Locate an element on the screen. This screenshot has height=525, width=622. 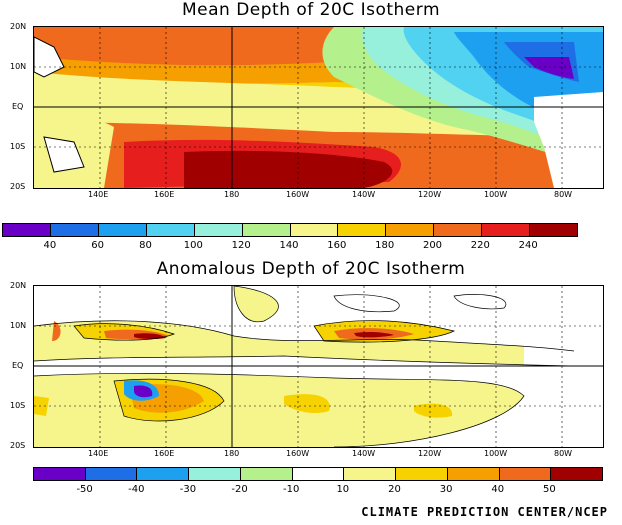
anomaly-depth-title: Anomalous Depth of 20C Isotherm is located at coordinates (311, 269).